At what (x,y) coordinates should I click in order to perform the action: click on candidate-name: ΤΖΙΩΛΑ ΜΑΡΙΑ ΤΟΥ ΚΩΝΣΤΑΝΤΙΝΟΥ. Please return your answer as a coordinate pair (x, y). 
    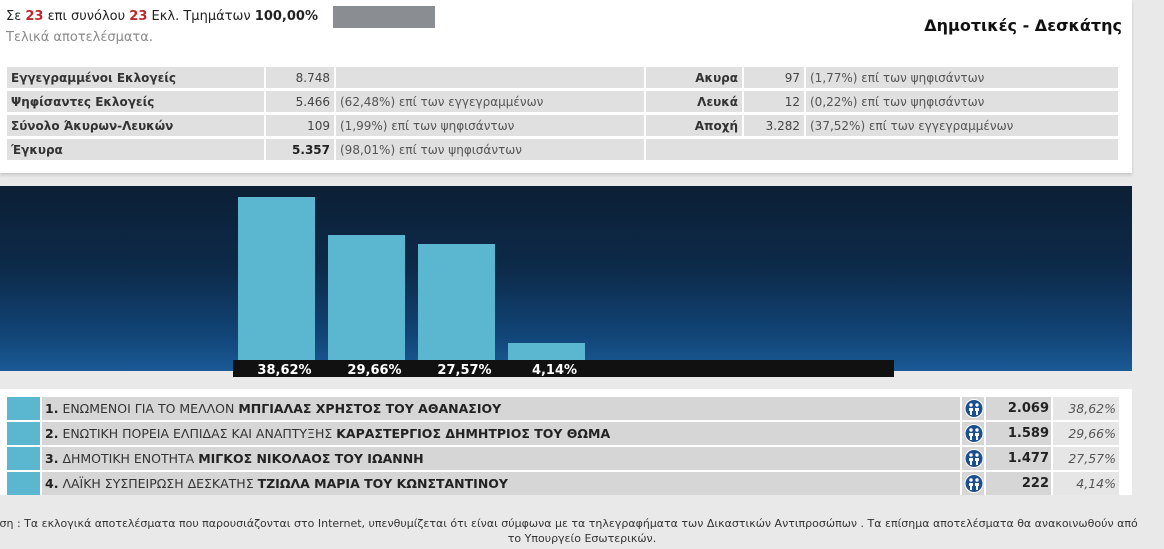
    Looking at the image, I should click on (382, 483).